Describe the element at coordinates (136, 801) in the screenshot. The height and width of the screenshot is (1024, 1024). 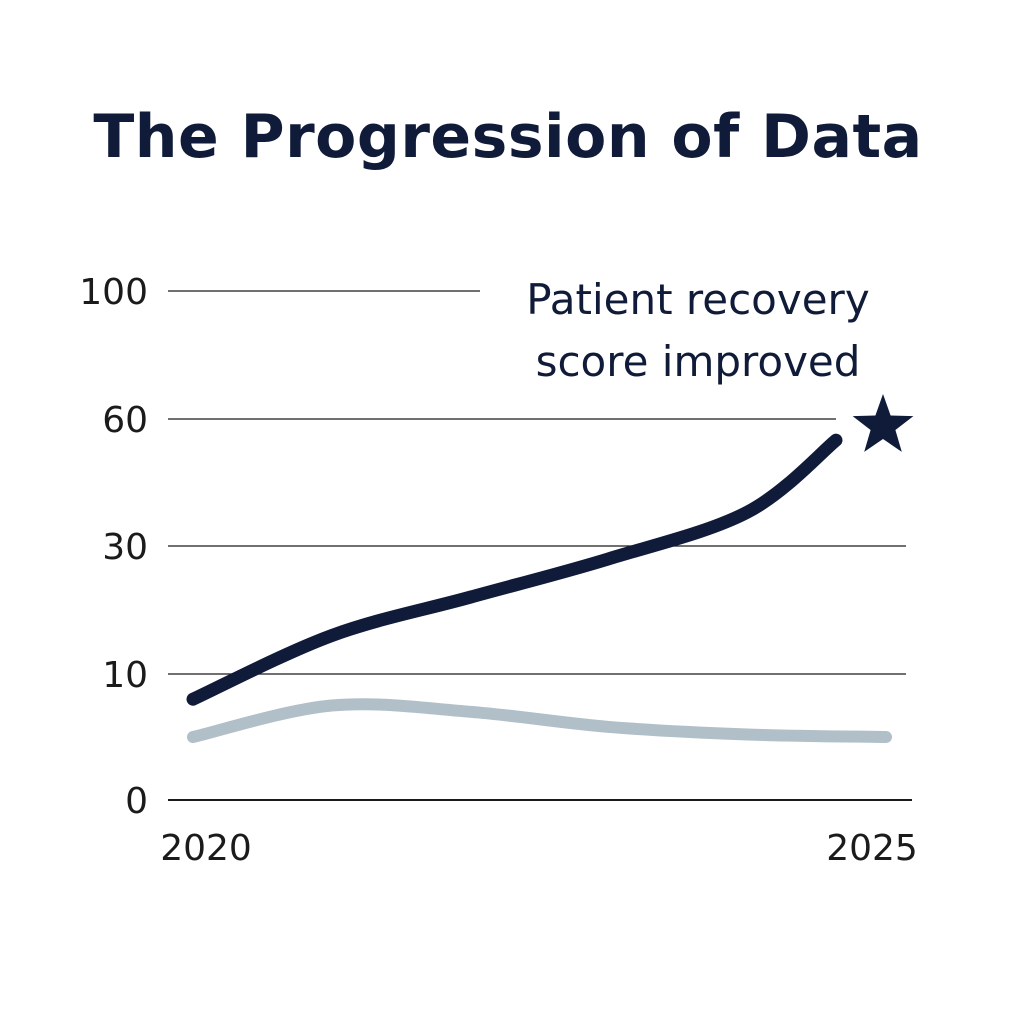
I see `y-tick-label-0: 0` at that location.